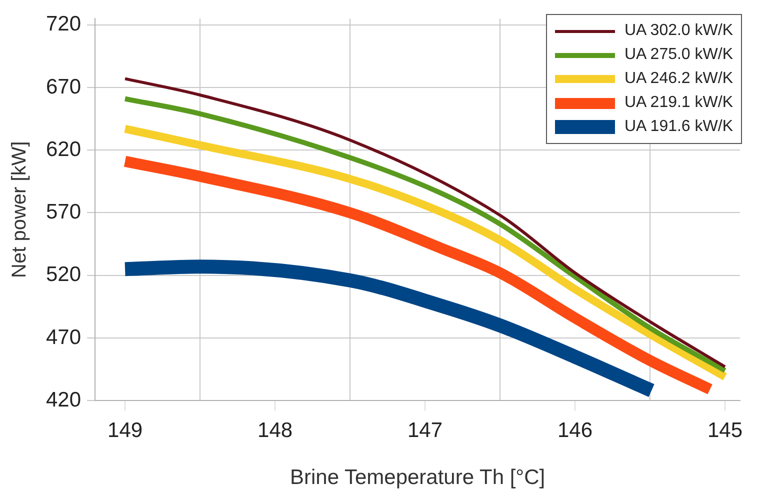 This screenshot has width=780, height=499. What do you see at coordinates (64, 212) in the screenshot?
I see `y-tick-label: 570` at bounding box center [64, 212].